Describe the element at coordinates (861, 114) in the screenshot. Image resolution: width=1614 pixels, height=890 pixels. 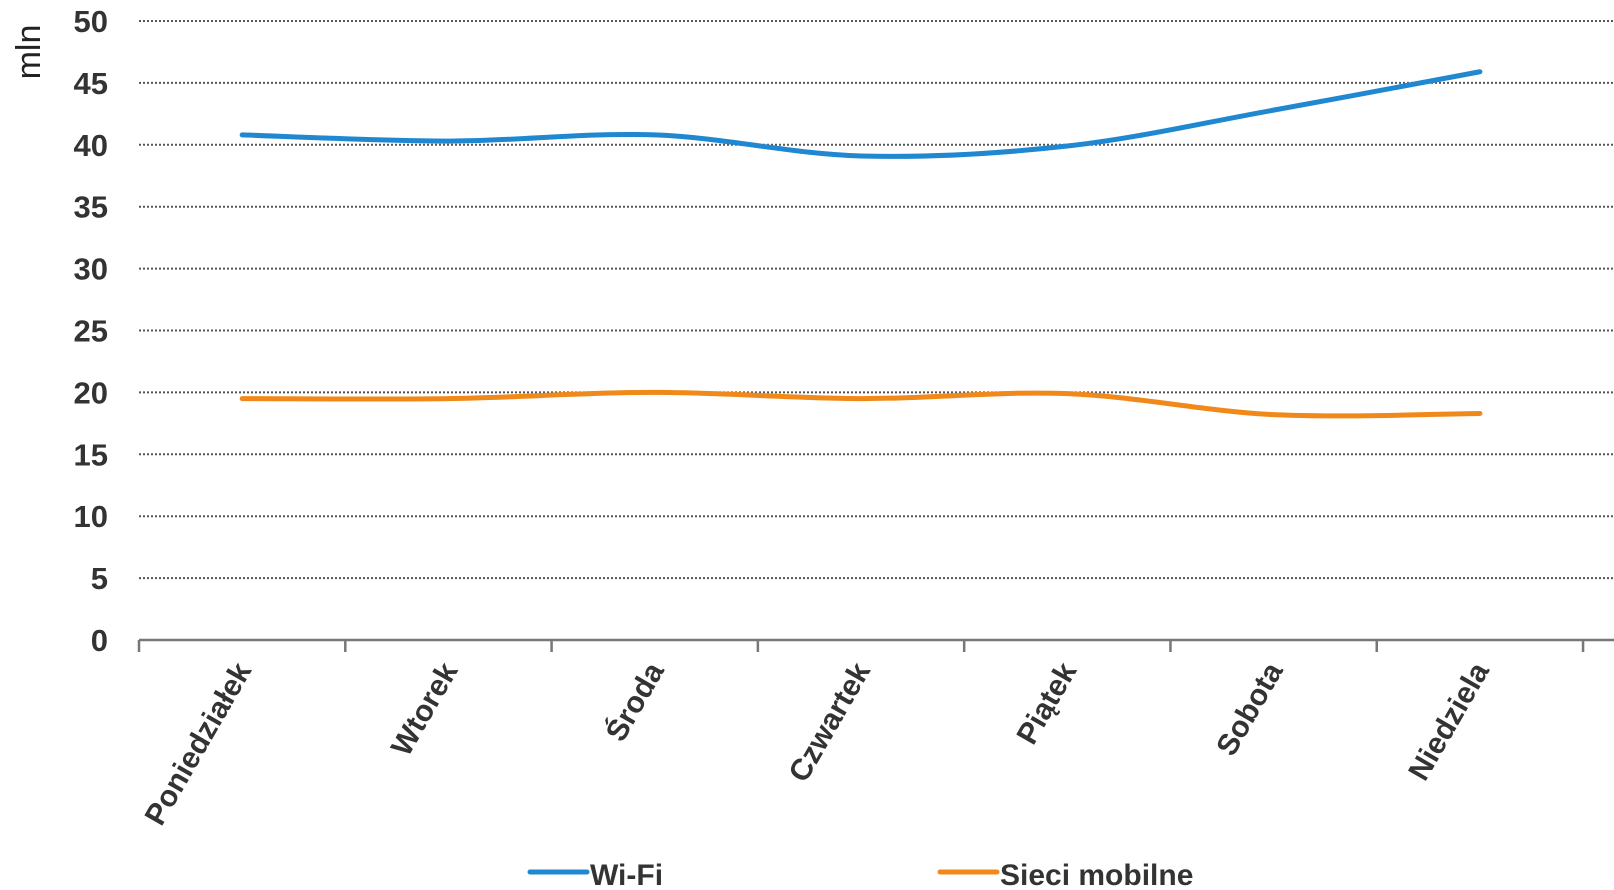
I see `series-line-wifi` at that location.